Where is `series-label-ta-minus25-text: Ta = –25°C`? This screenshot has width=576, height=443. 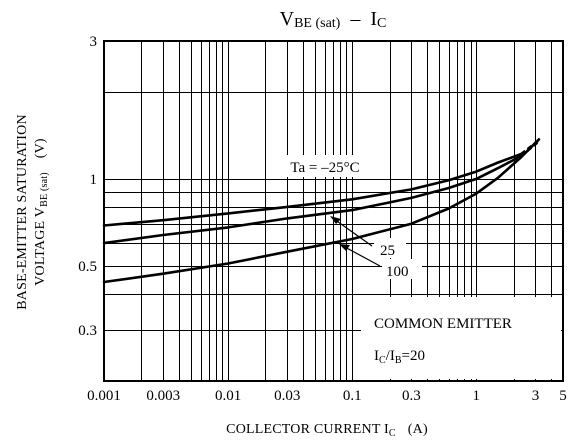 series-label-ta-minus25-text: Ta = –25°C is located at coordinates (324, 168).